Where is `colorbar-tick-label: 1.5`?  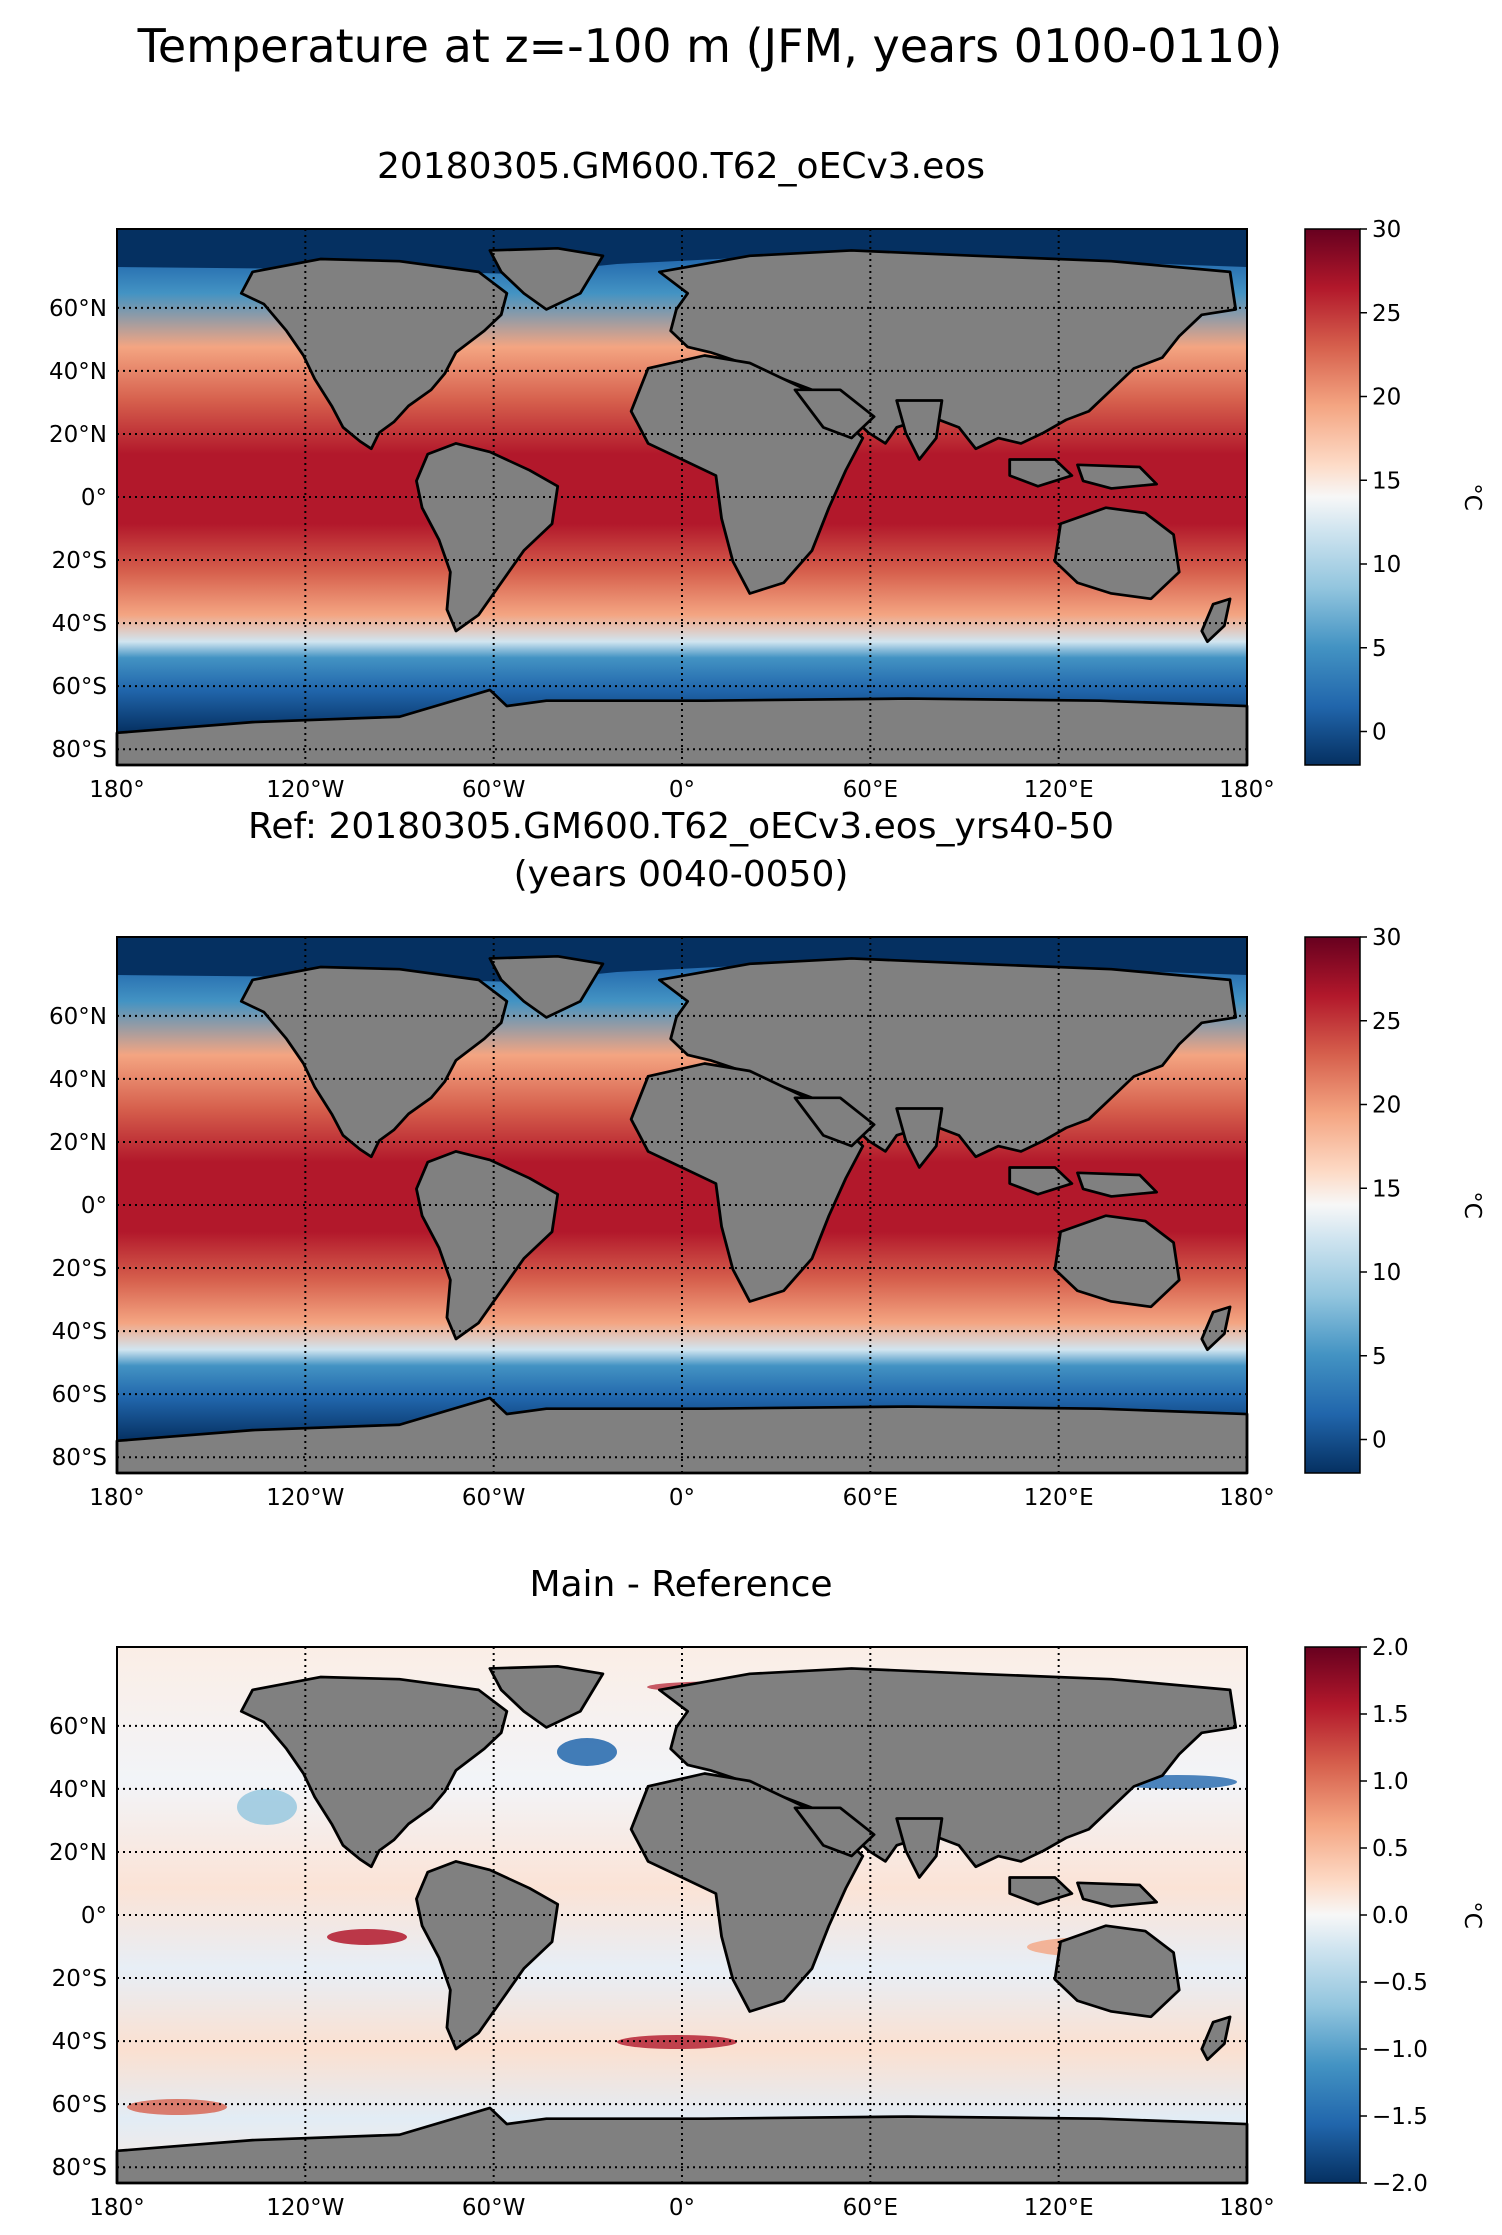 colorbar-tick-label: 1.5 is located at coordinates (1390, 1715).